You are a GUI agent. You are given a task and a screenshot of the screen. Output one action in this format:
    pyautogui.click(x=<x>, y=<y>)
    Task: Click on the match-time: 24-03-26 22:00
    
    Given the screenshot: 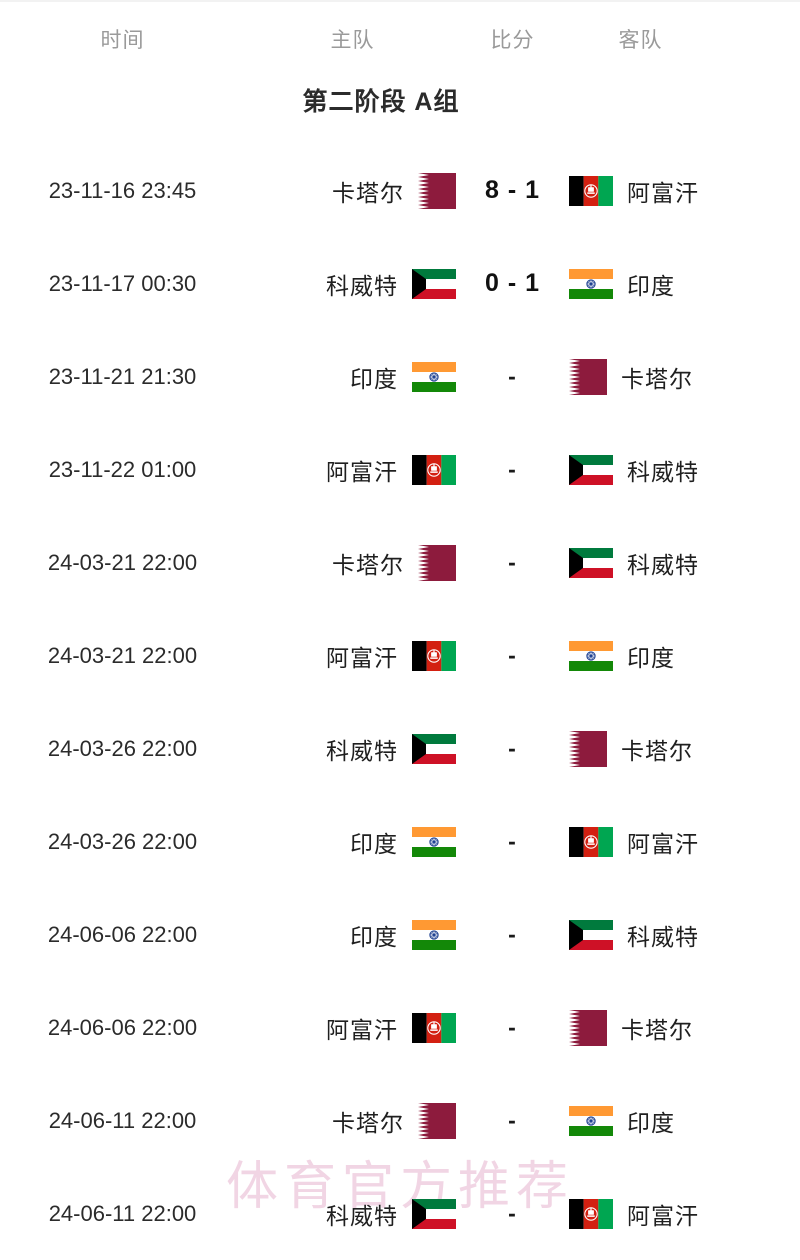 What is the action you would take?
    pyautogui.click(x=122, y=841)
    